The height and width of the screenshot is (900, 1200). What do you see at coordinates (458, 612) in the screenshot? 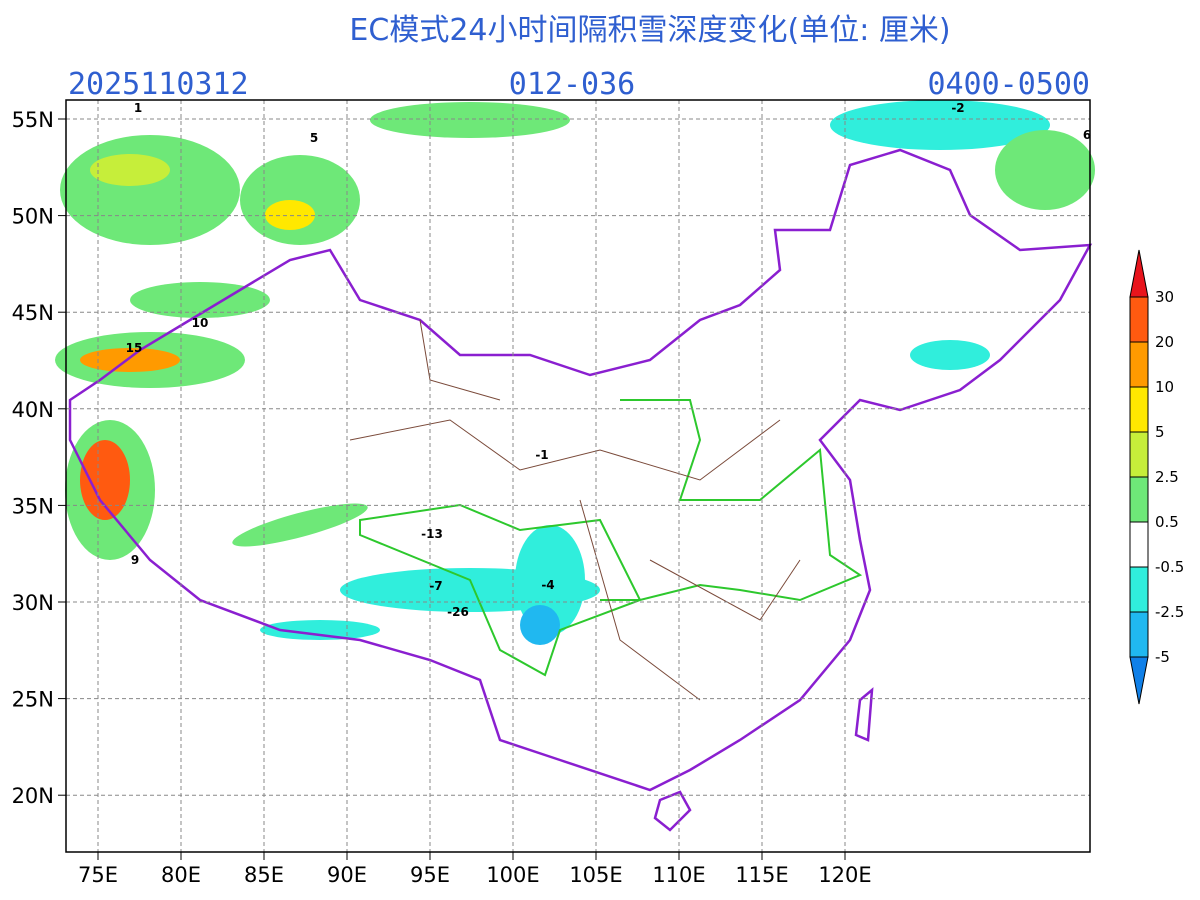
I see `map-value: -26` at bounding box center [458, 612].